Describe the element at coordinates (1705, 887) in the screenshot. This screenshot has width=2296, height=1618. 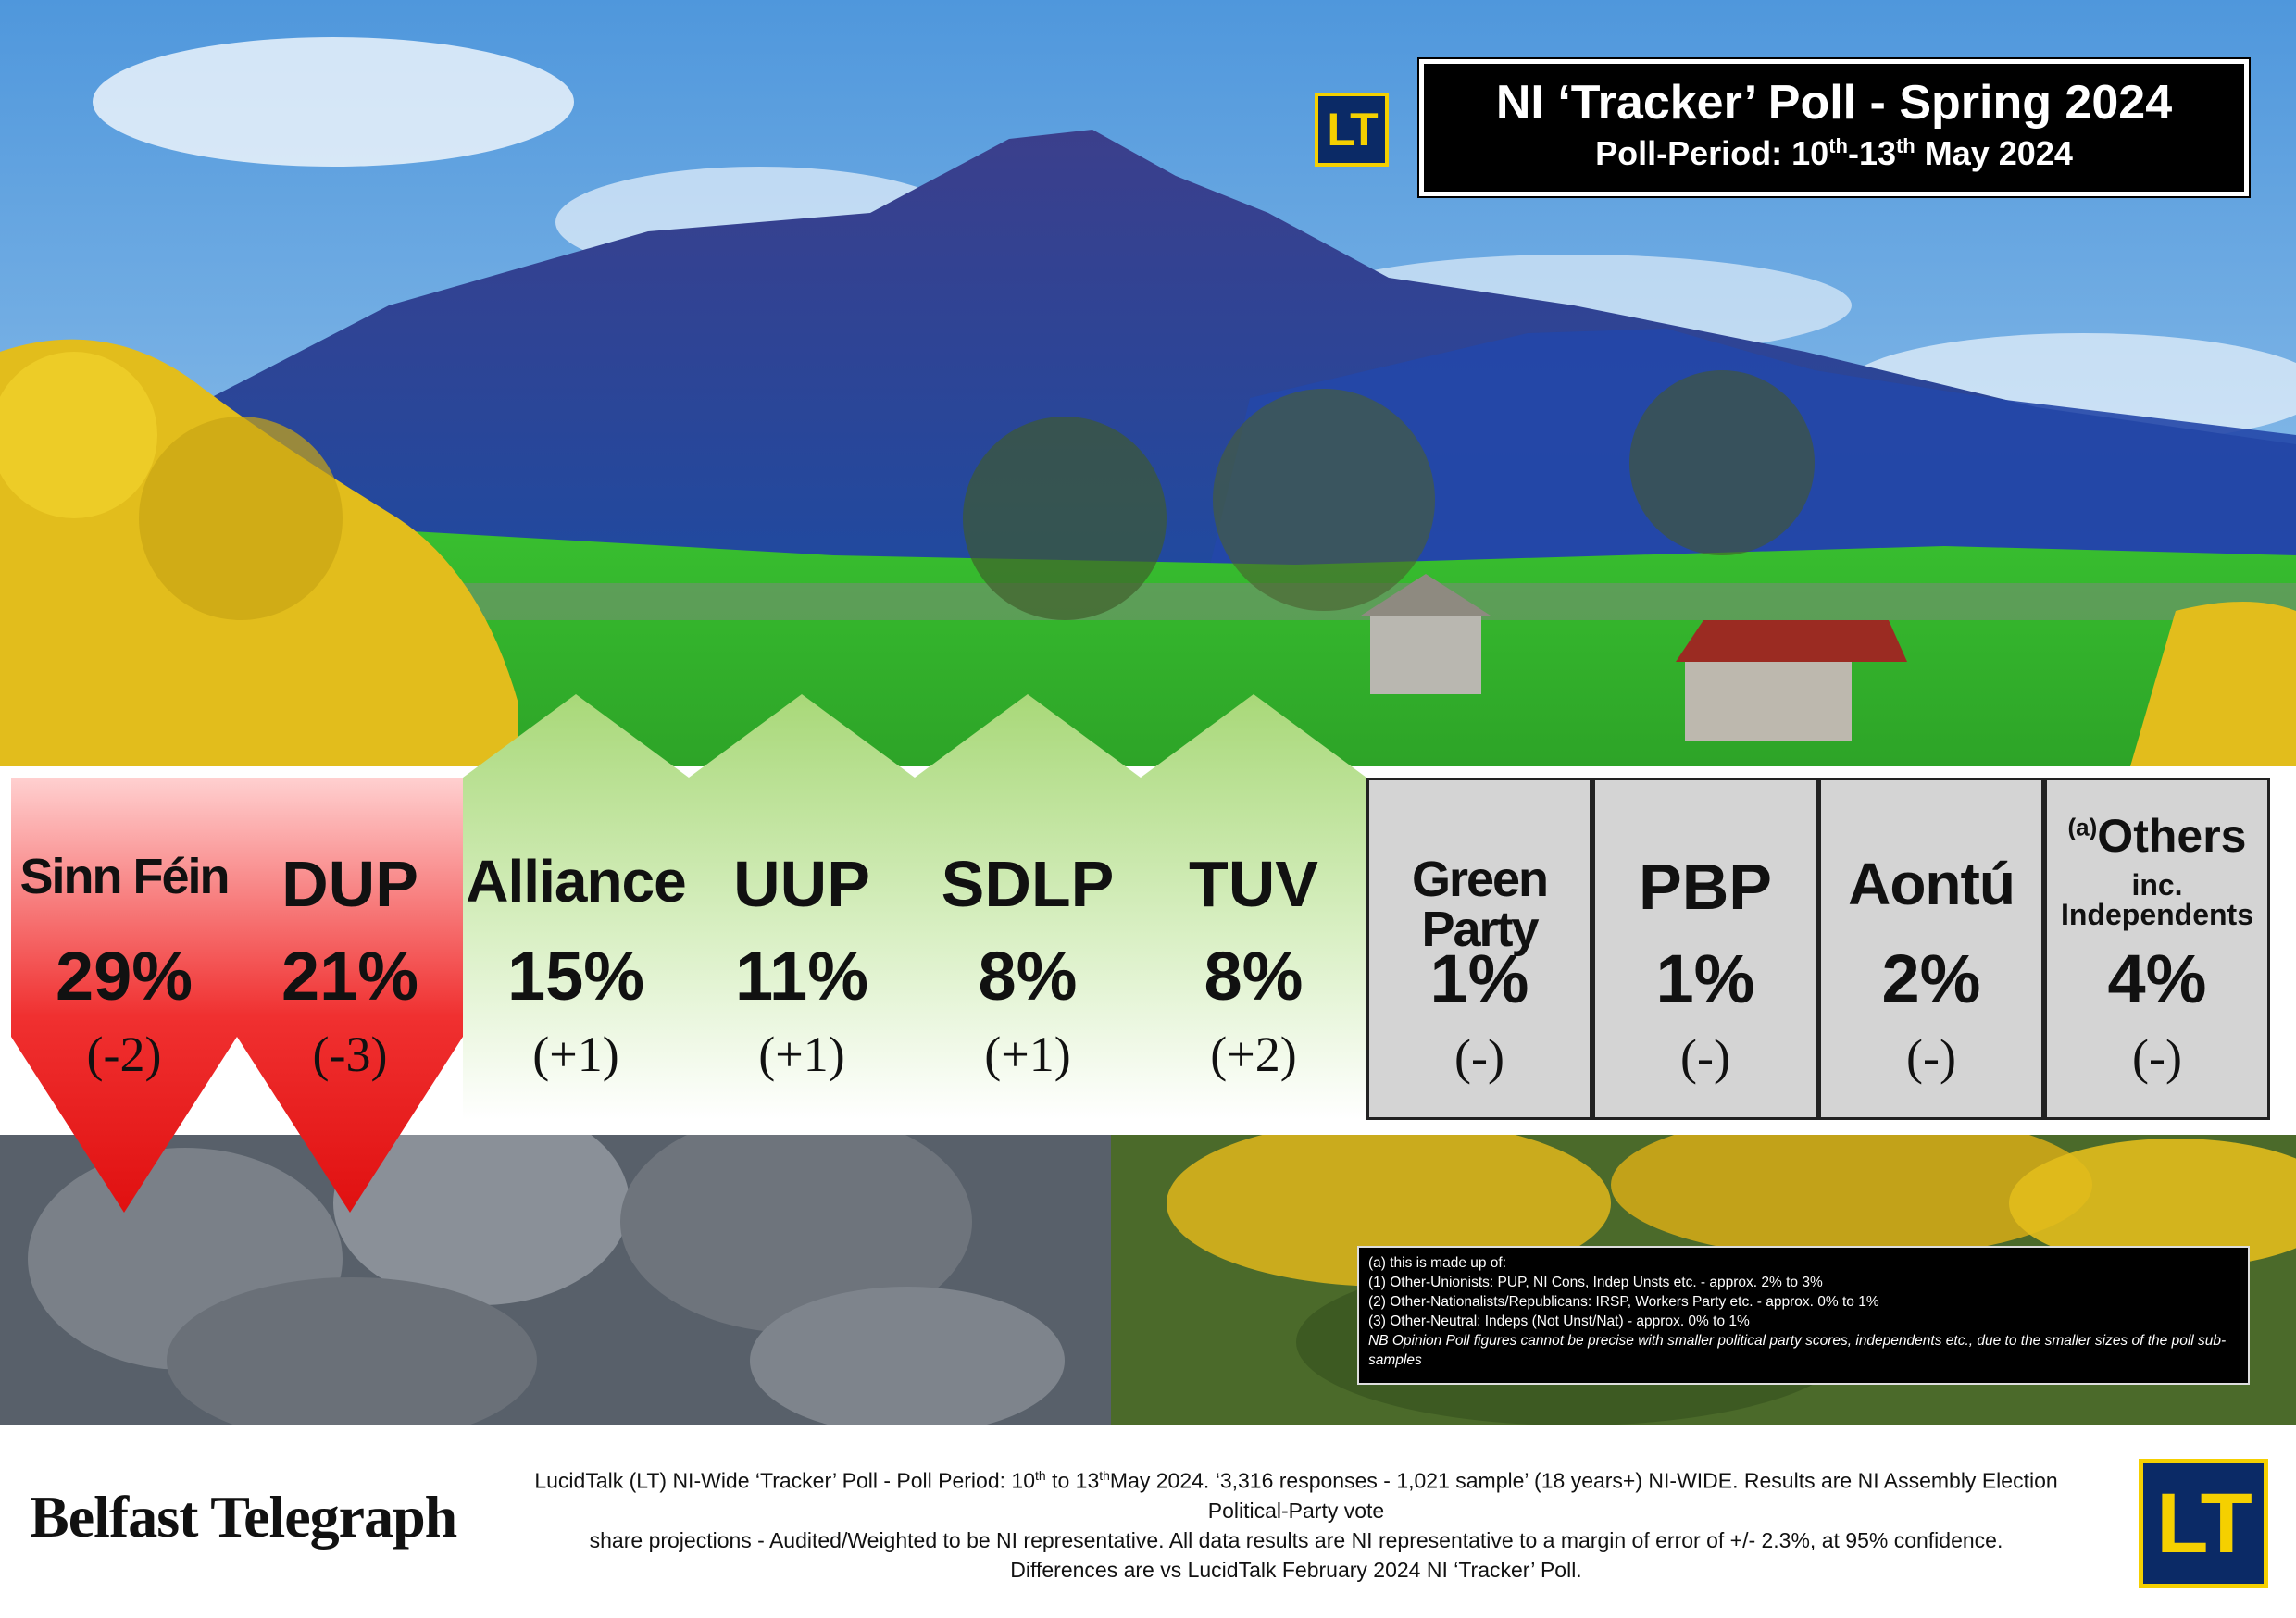
I see `party-name: PBP` at that location.